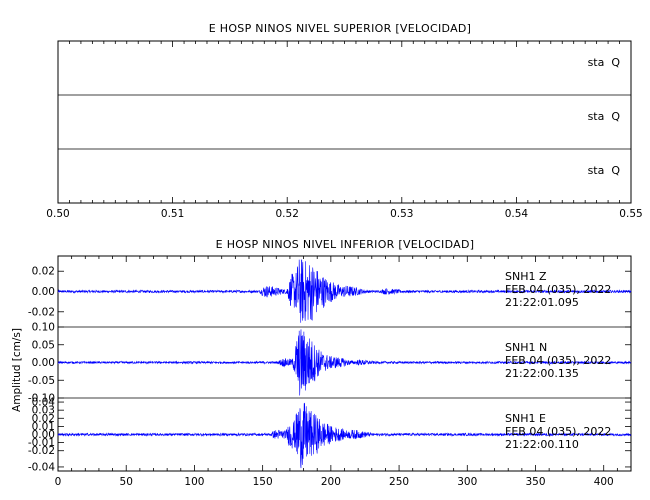 This screenshot has width=650, height=500. Describe the element at coordinates (41, 467) in the screenshot. I see `y-tick-label: -0.04` at that location.